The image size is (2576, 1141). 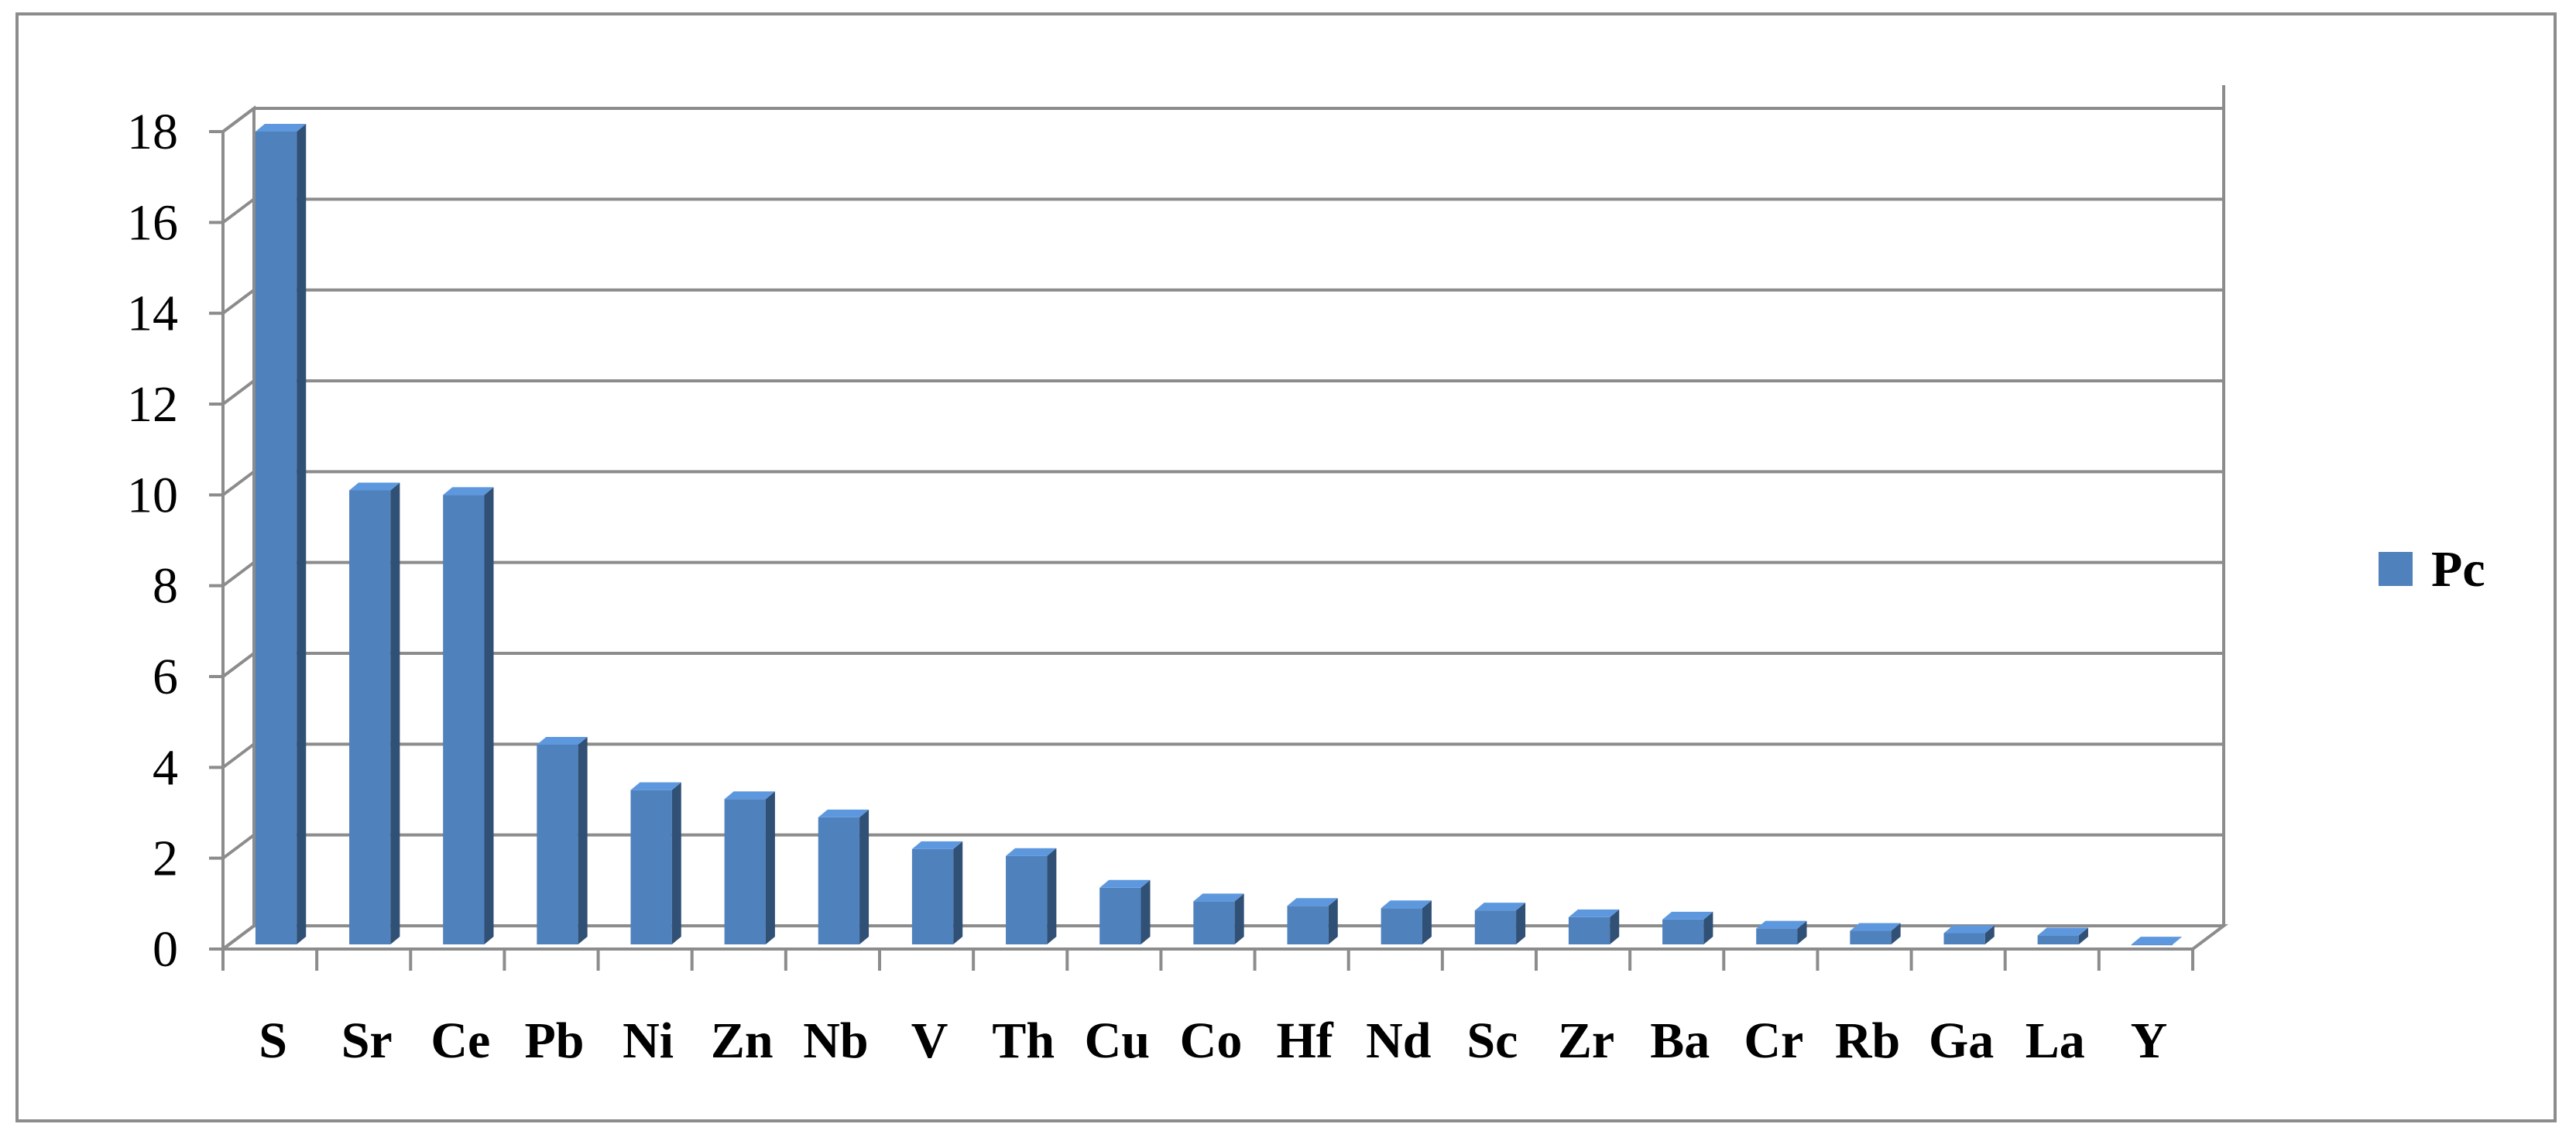 What do you see at coordinates (152, 404) in the screenshot?
I see `y-tick-label: 12` at bounding box center [152, 404].